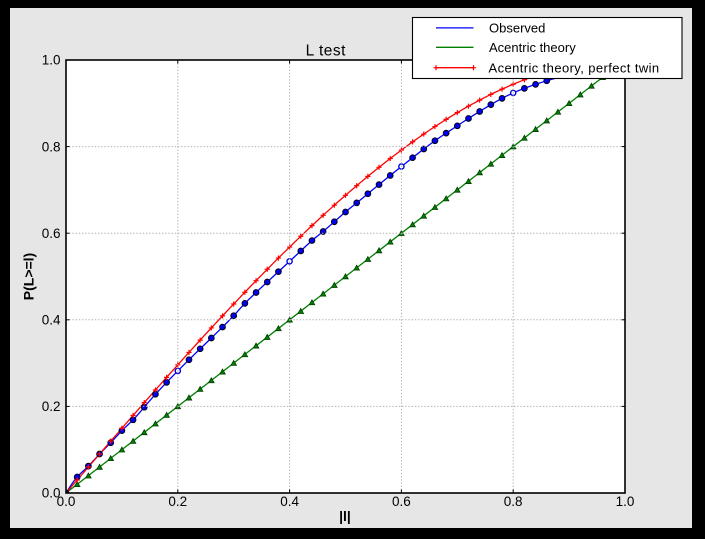 The height and width of the screenshot is (539, 705). What do you see at coordinates (326, 51) in the screenshot?
I see `svg-text: L test` at bounding box center [326, 51].